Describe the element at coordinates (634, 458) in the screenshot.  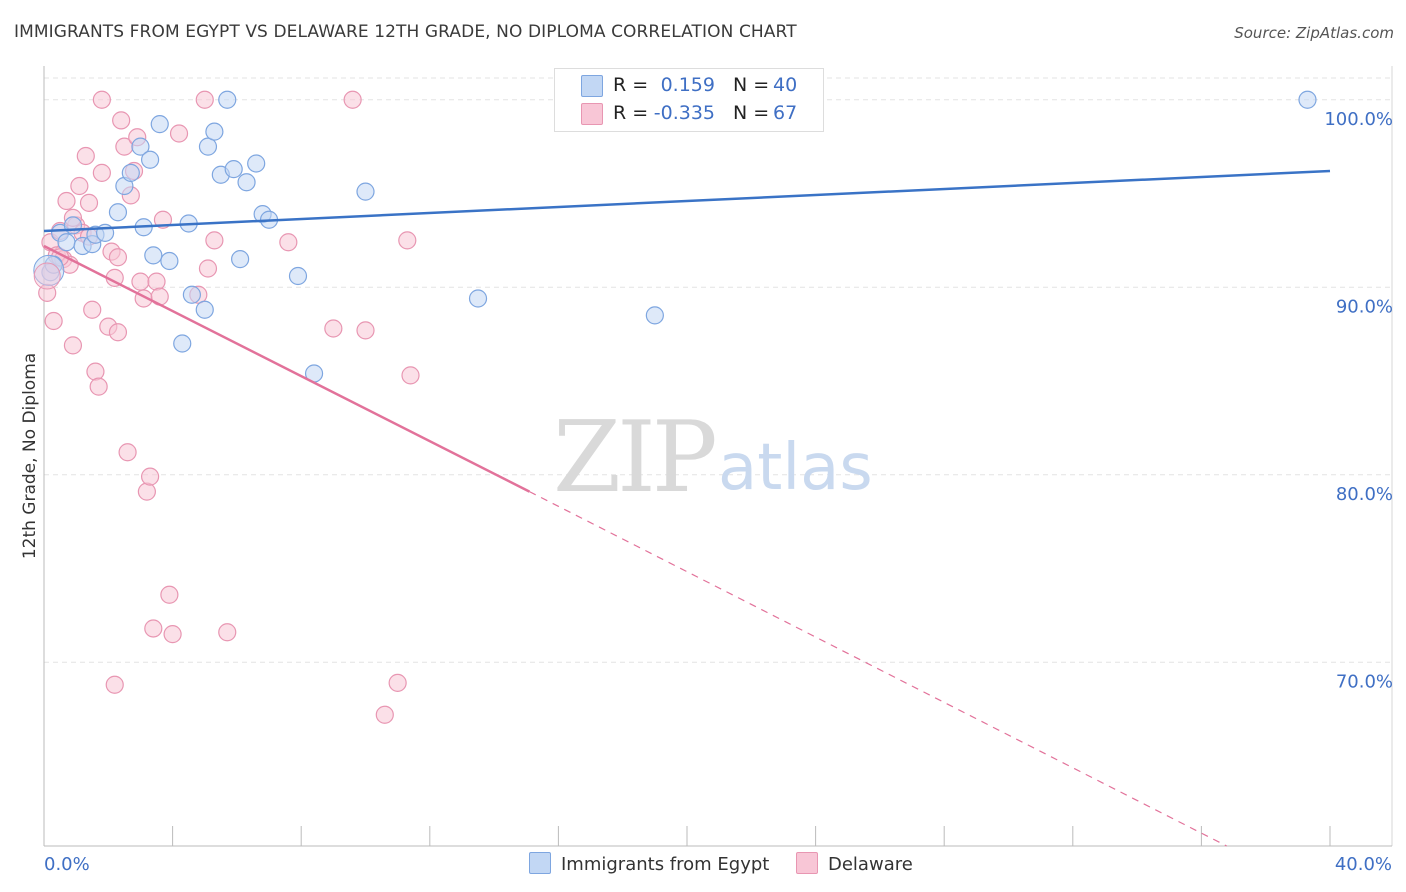
I see `watermark-zip: ZIP` at that location.